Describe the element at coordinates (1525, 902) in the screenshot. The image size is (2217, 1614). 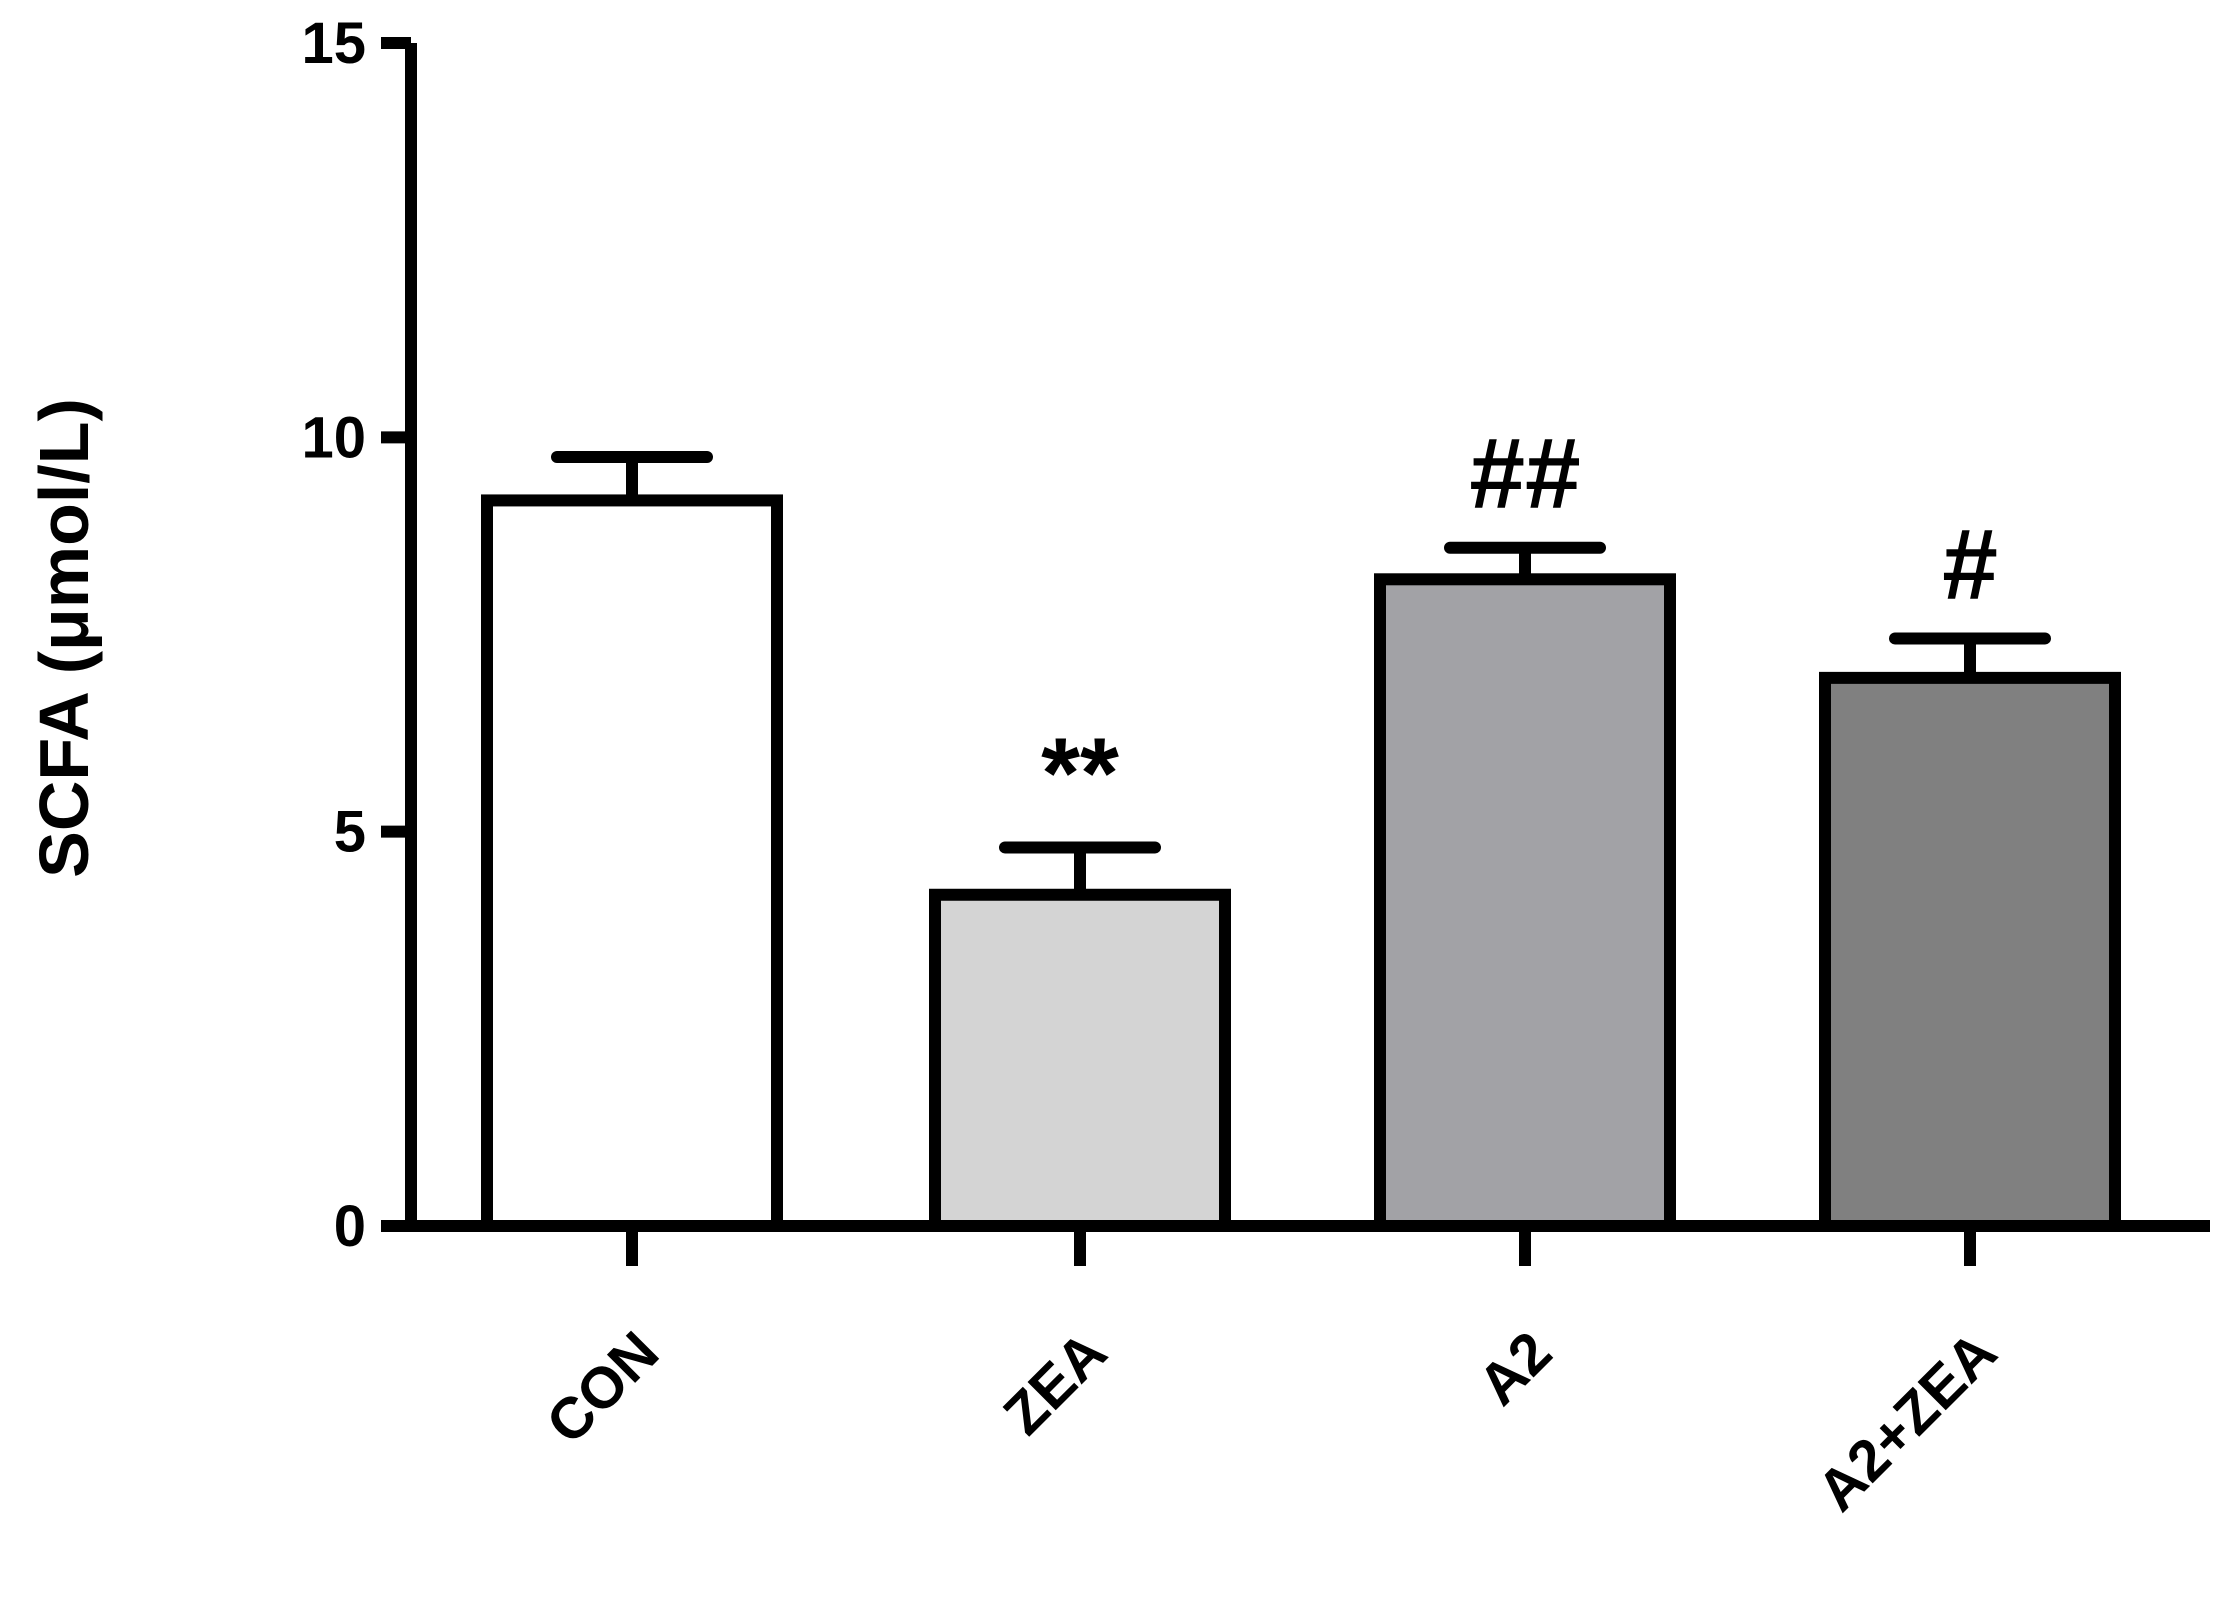
I see `bar-a2` at that location.